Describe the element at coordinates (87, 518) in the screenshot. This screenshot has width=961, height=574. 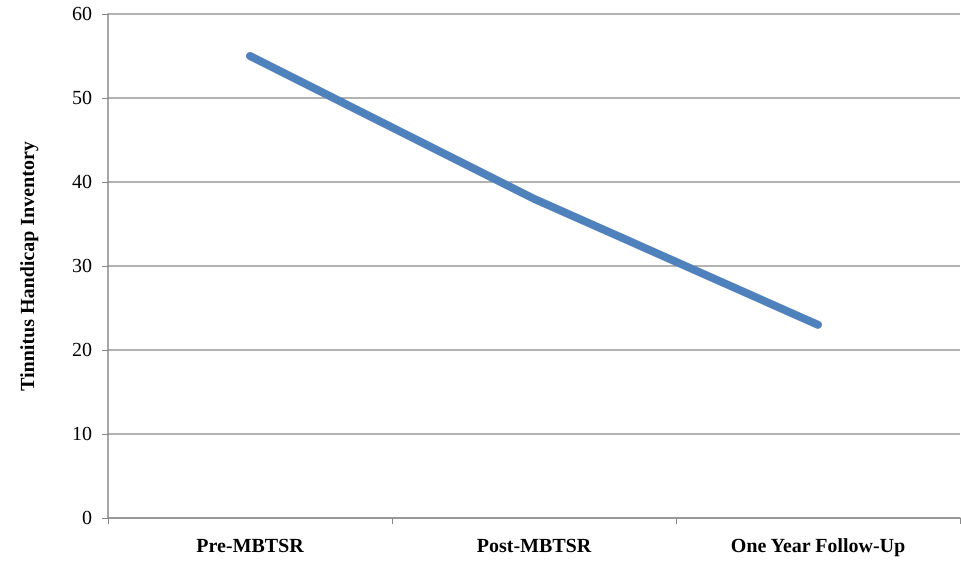
I see `y-tick-label: 0` at that location.